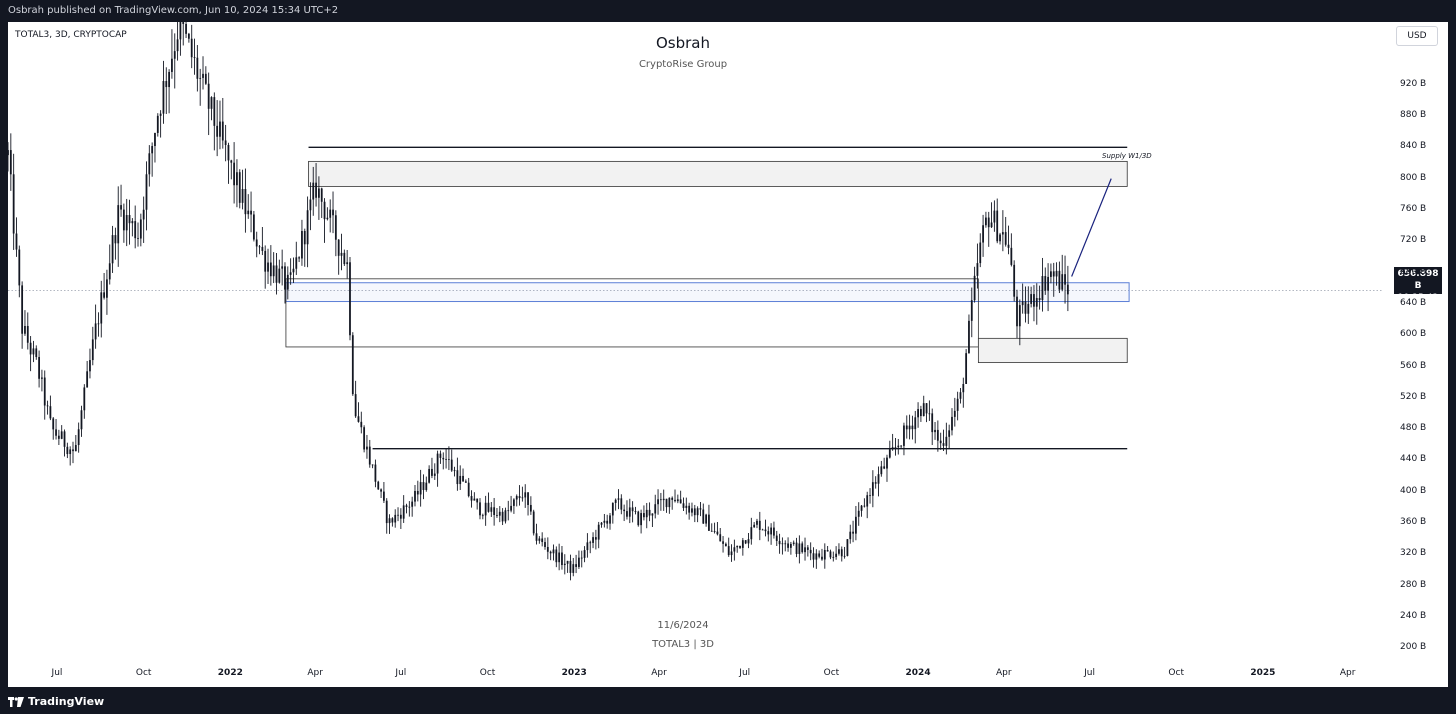  I want to click on currency-button: USD, so click(1417, 36).